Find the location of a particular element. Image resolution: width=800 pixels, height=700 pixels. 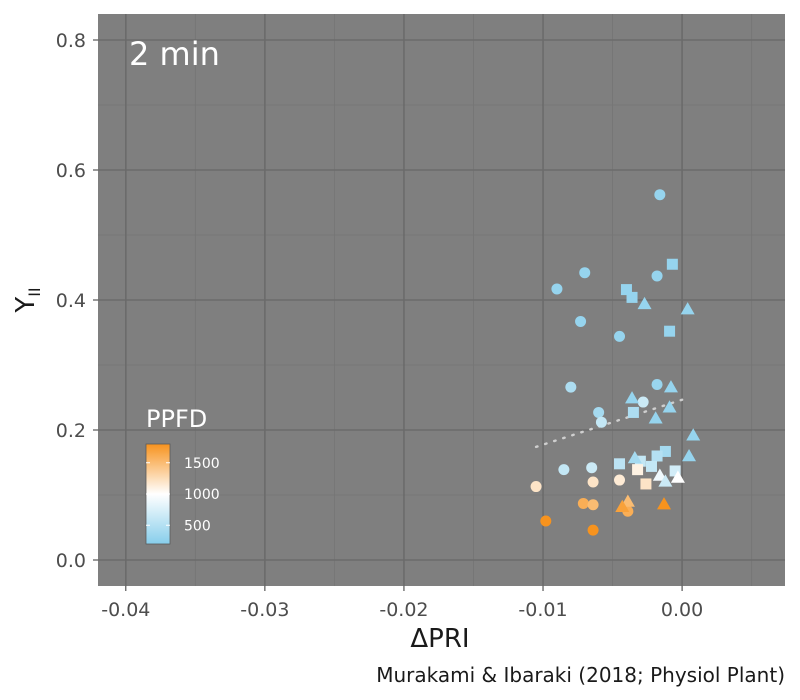

x-tick-label: 0.00 is located at coordinates (682, 610).